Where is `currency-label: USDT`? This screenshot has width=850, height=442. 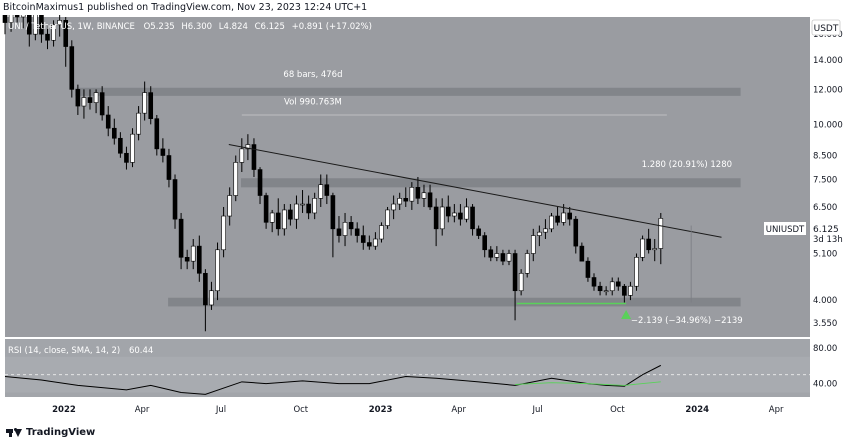
currency-label: USDT is located at coordinates (826, 29).